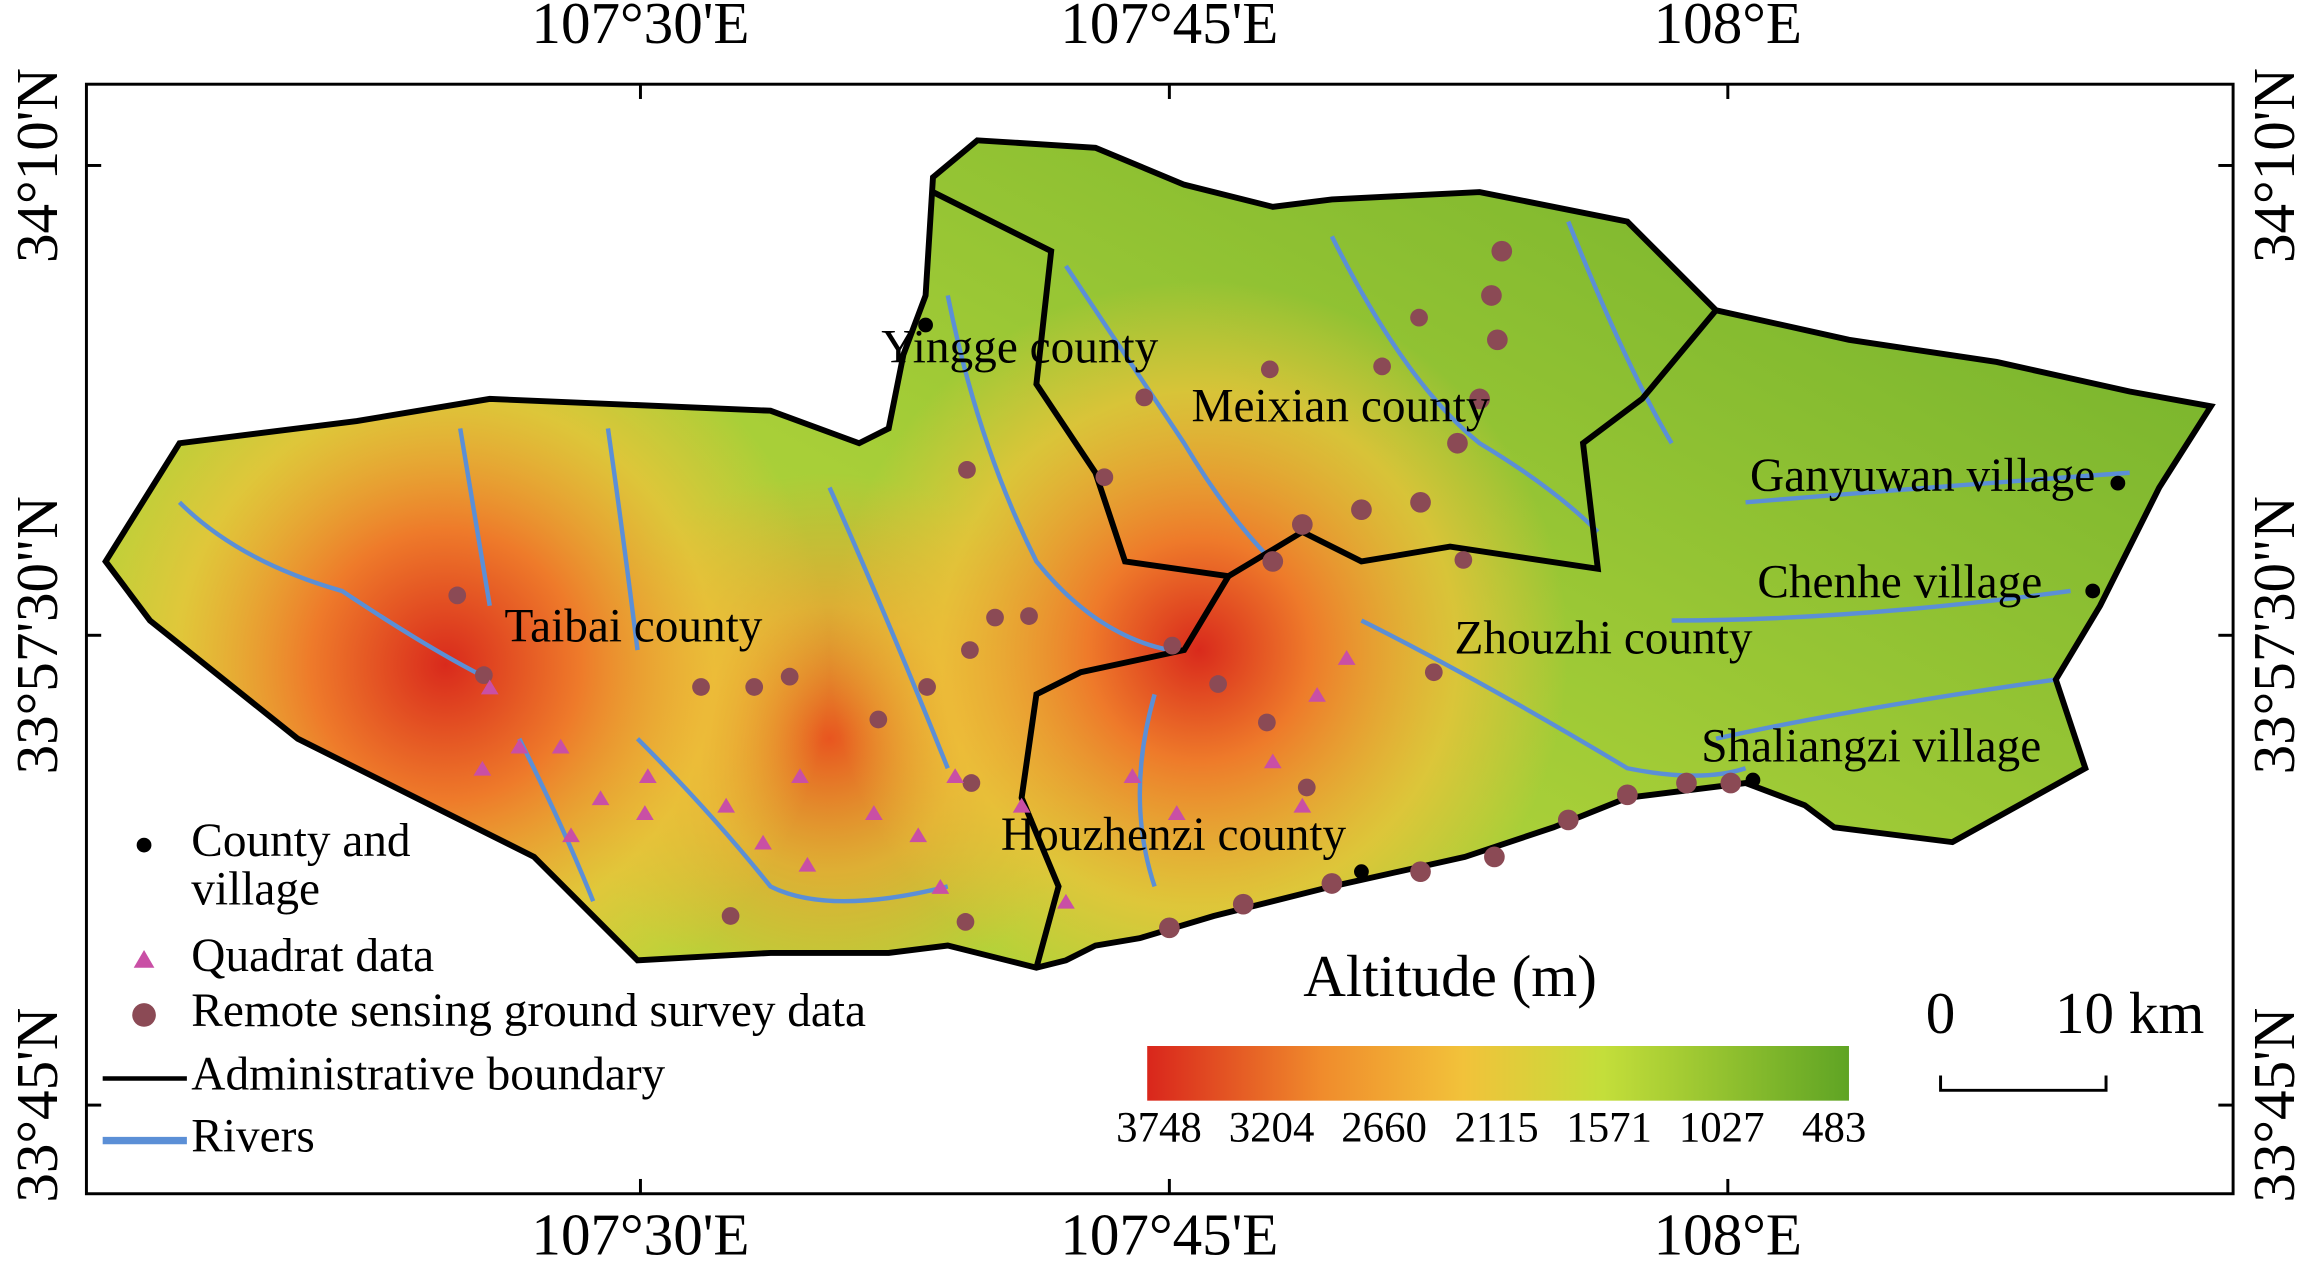 This screenshot has width=2321, height=1275. I want to click on place-label: Zhouzhi county, so click(1604, 639).